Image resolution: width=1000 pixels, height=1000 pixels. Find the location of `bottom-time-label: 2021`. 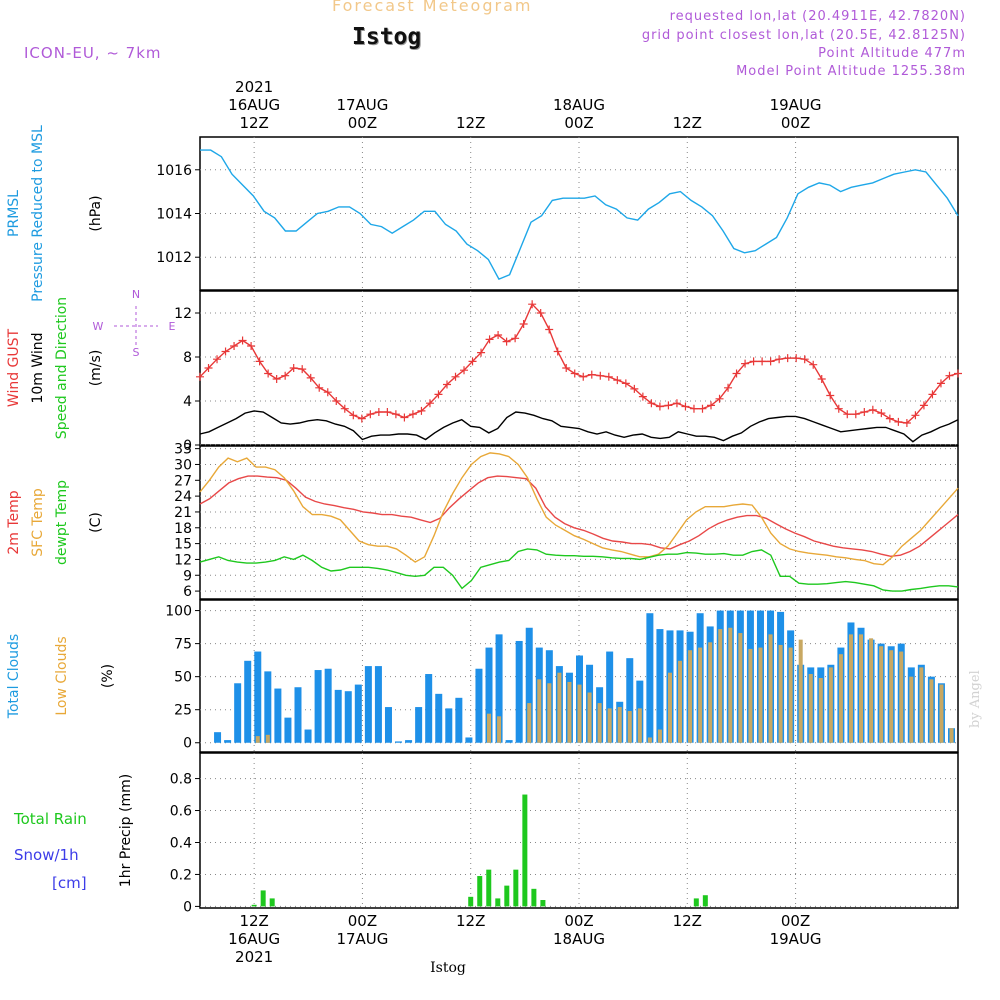

bottom-time-label: 2021 is located at coordinates (254, 957).